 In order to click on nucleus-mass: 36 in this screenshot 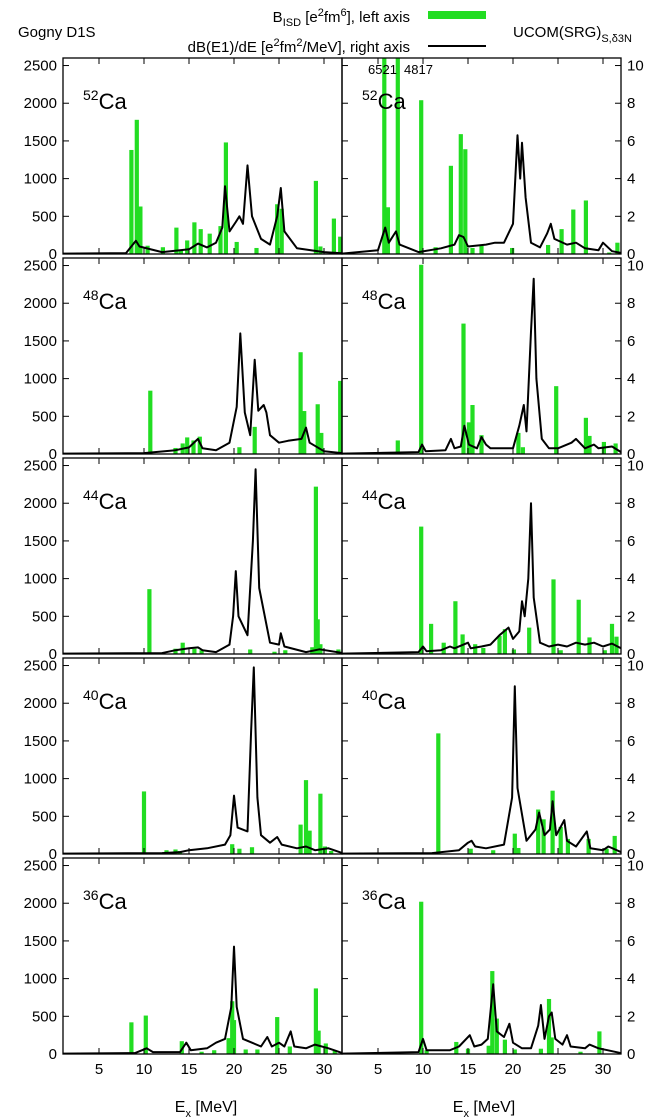, I will do `click(370, 895)`.